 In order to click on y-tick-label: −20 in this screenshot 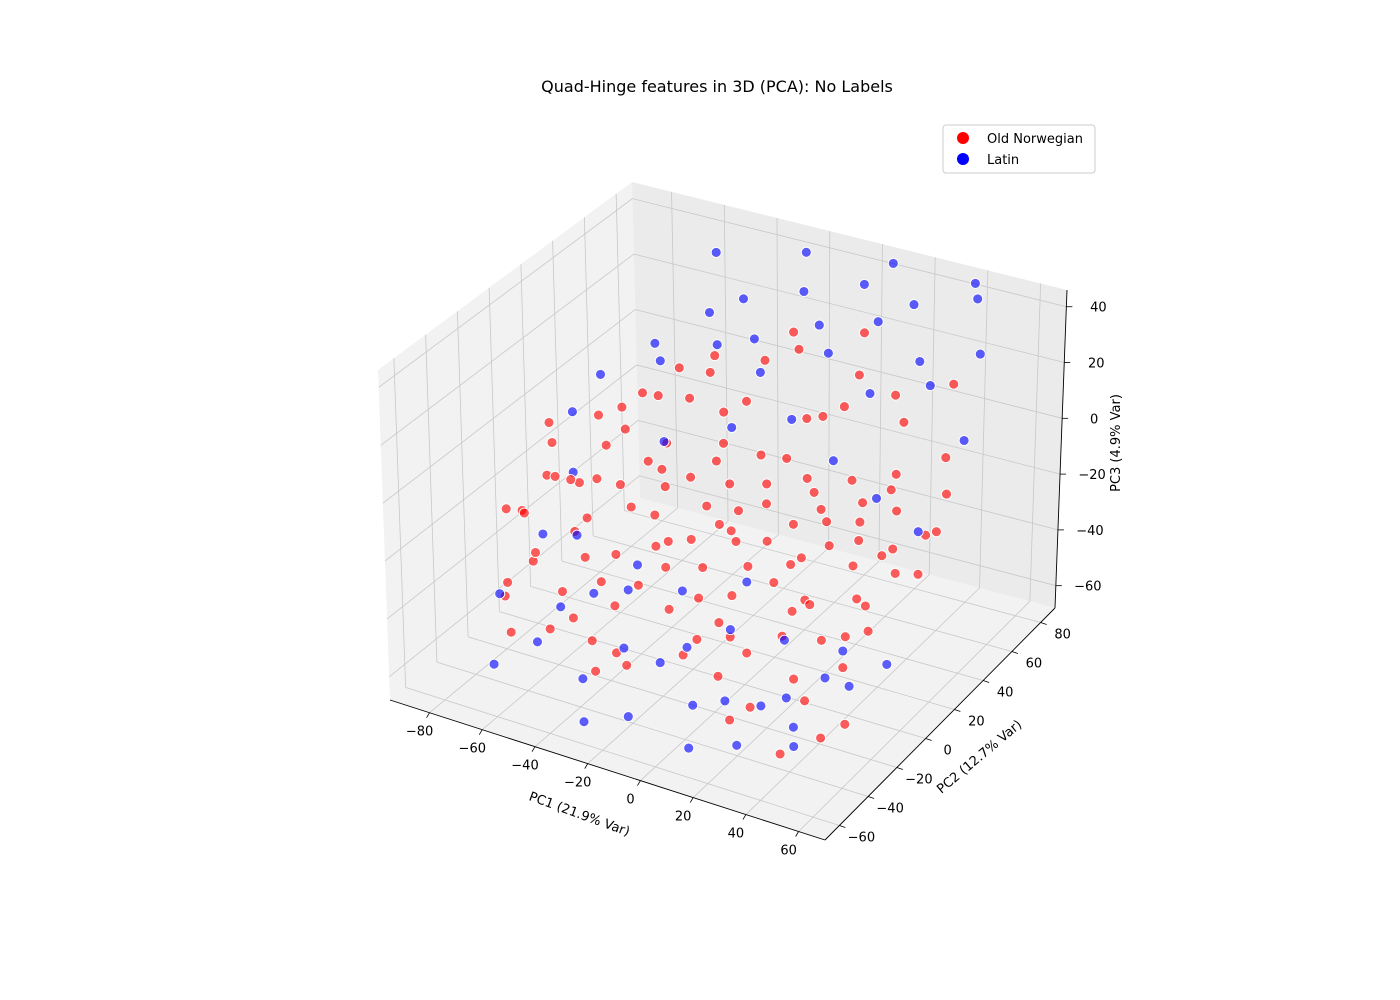, I will do `click(918, 780)`.